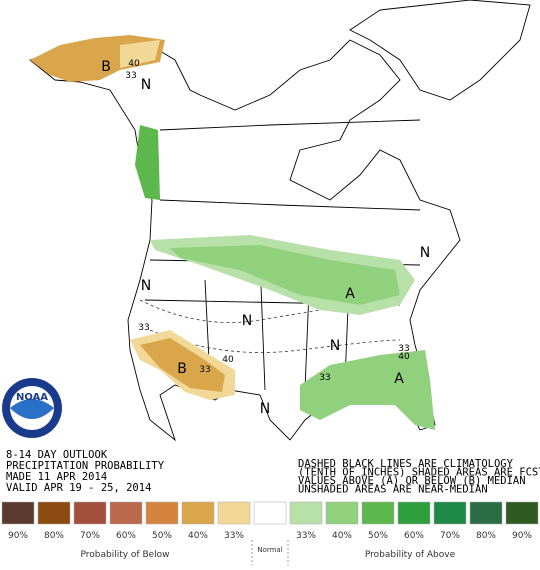  I want to click on note-line: (TENTH OF INCHES) SHADED AREAS ARE FCST, so click(419, 473).